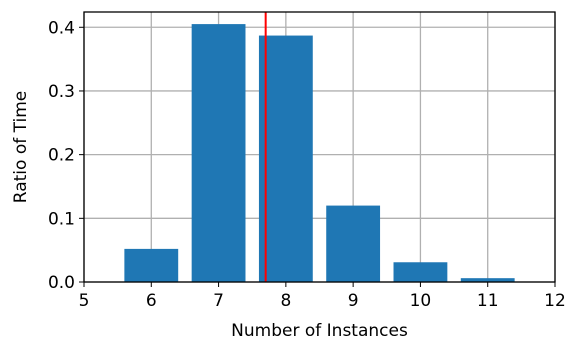 The width and height of the screenshot is (569, 338). I want to click on x-tick-label: 8, so click(285, 301).